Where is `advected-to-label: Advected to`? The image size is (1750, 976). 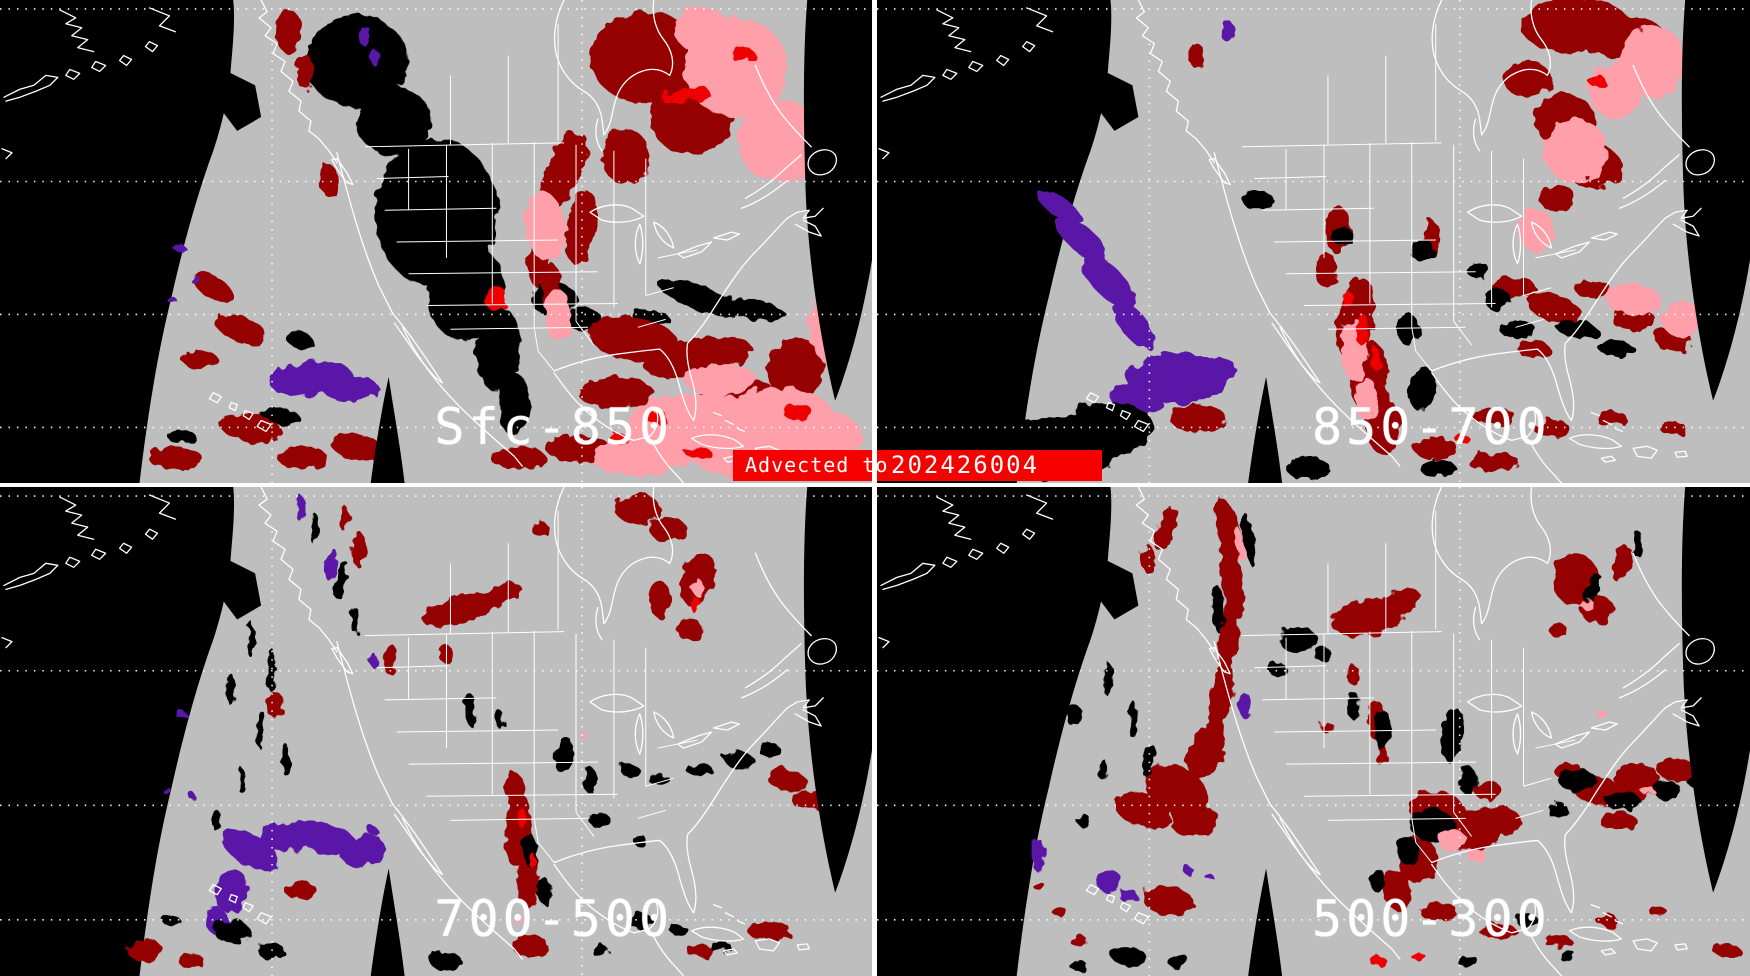
advected-to-label: Advected to is located at coordinates (817, 465).